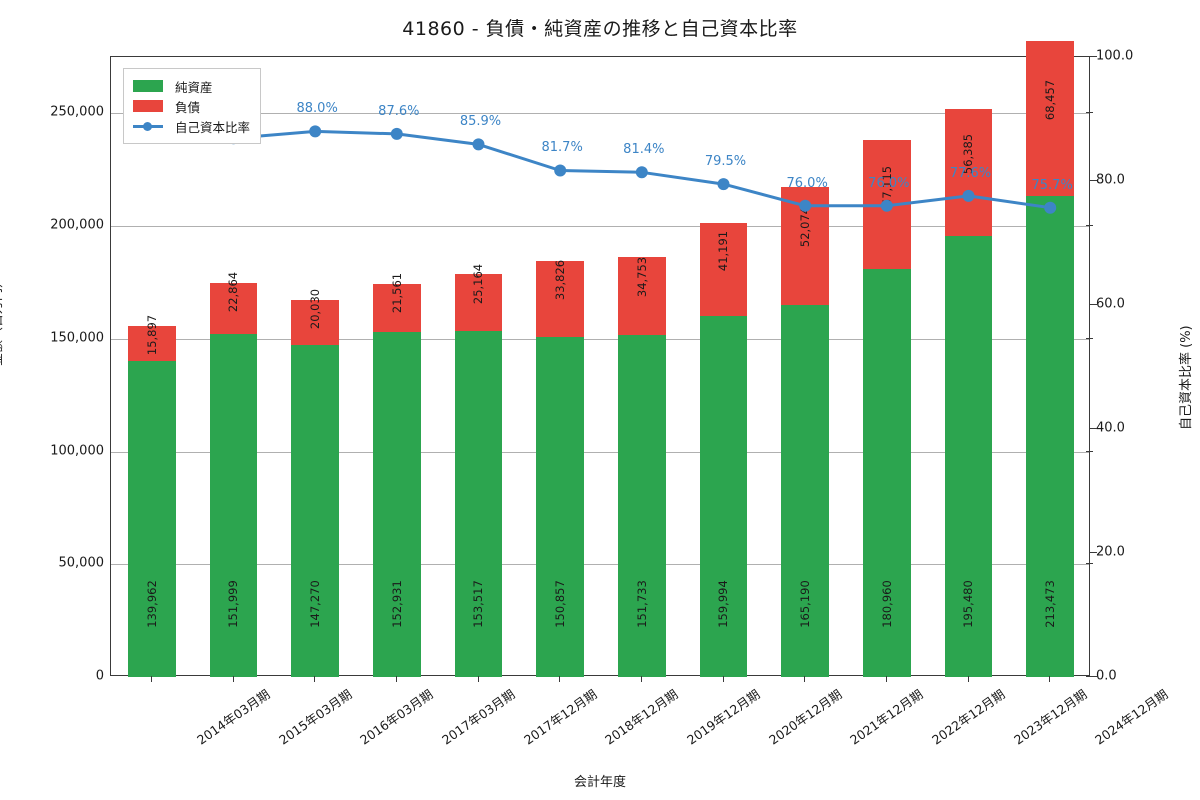 The width and height of the screenshot is (1200, 800). I want to click on y-axis-tick-right: 20.0, so click(1110, 552).